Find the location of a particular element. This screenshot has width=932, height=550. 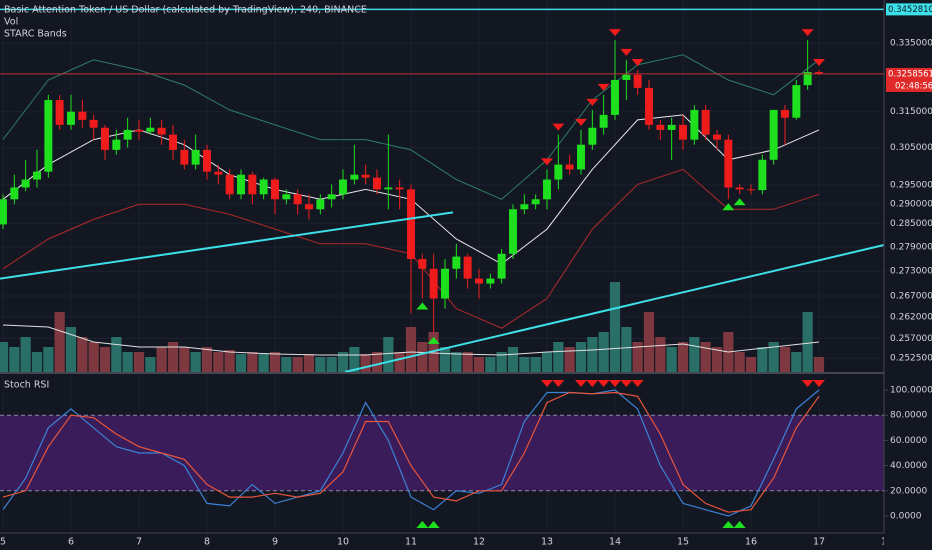

x-tick-label: 11 is located at coordinates (411, 542).